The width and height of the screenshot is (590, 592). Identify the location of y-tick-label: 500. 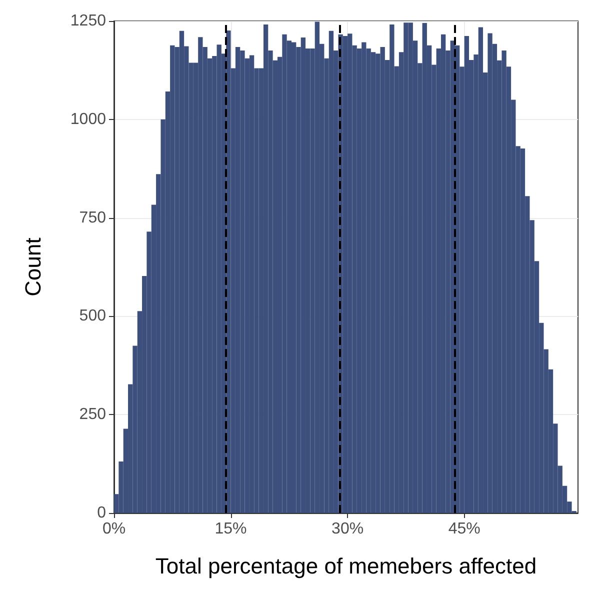
(92, 316).